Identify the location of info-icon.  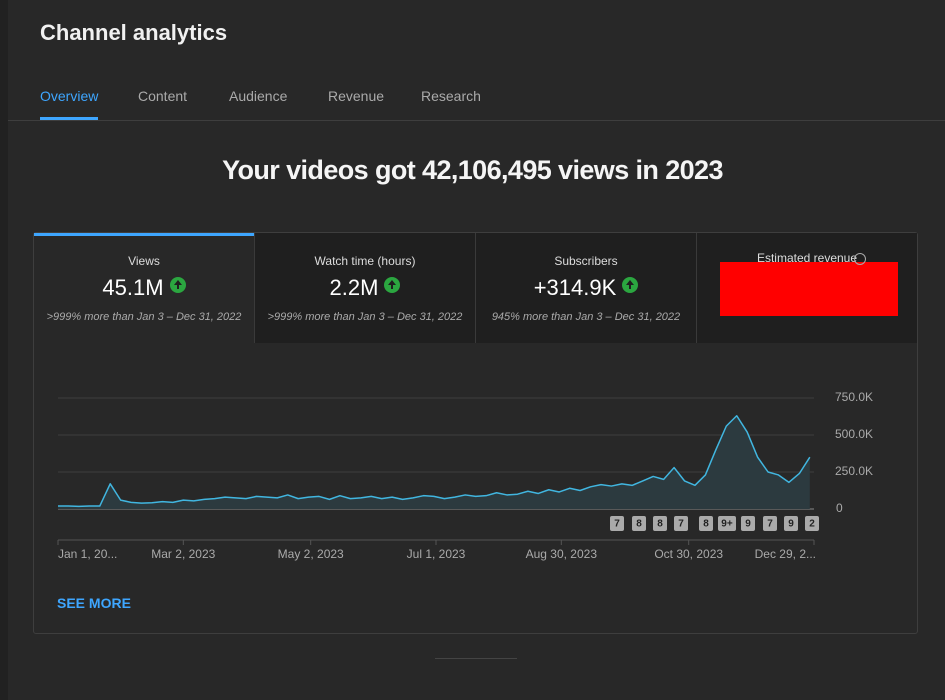
(860, 259).